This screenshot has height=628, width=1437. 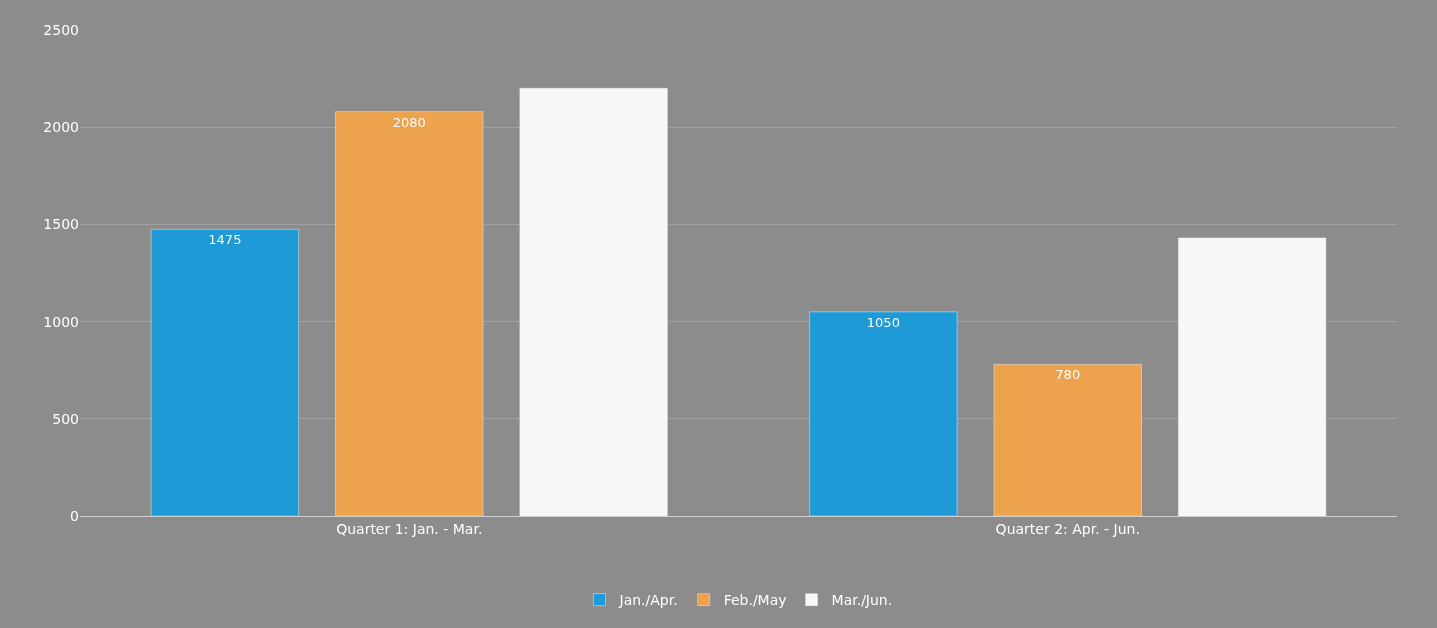 I want to click on legend-label: Feb./May, so click(x=755, y=600).